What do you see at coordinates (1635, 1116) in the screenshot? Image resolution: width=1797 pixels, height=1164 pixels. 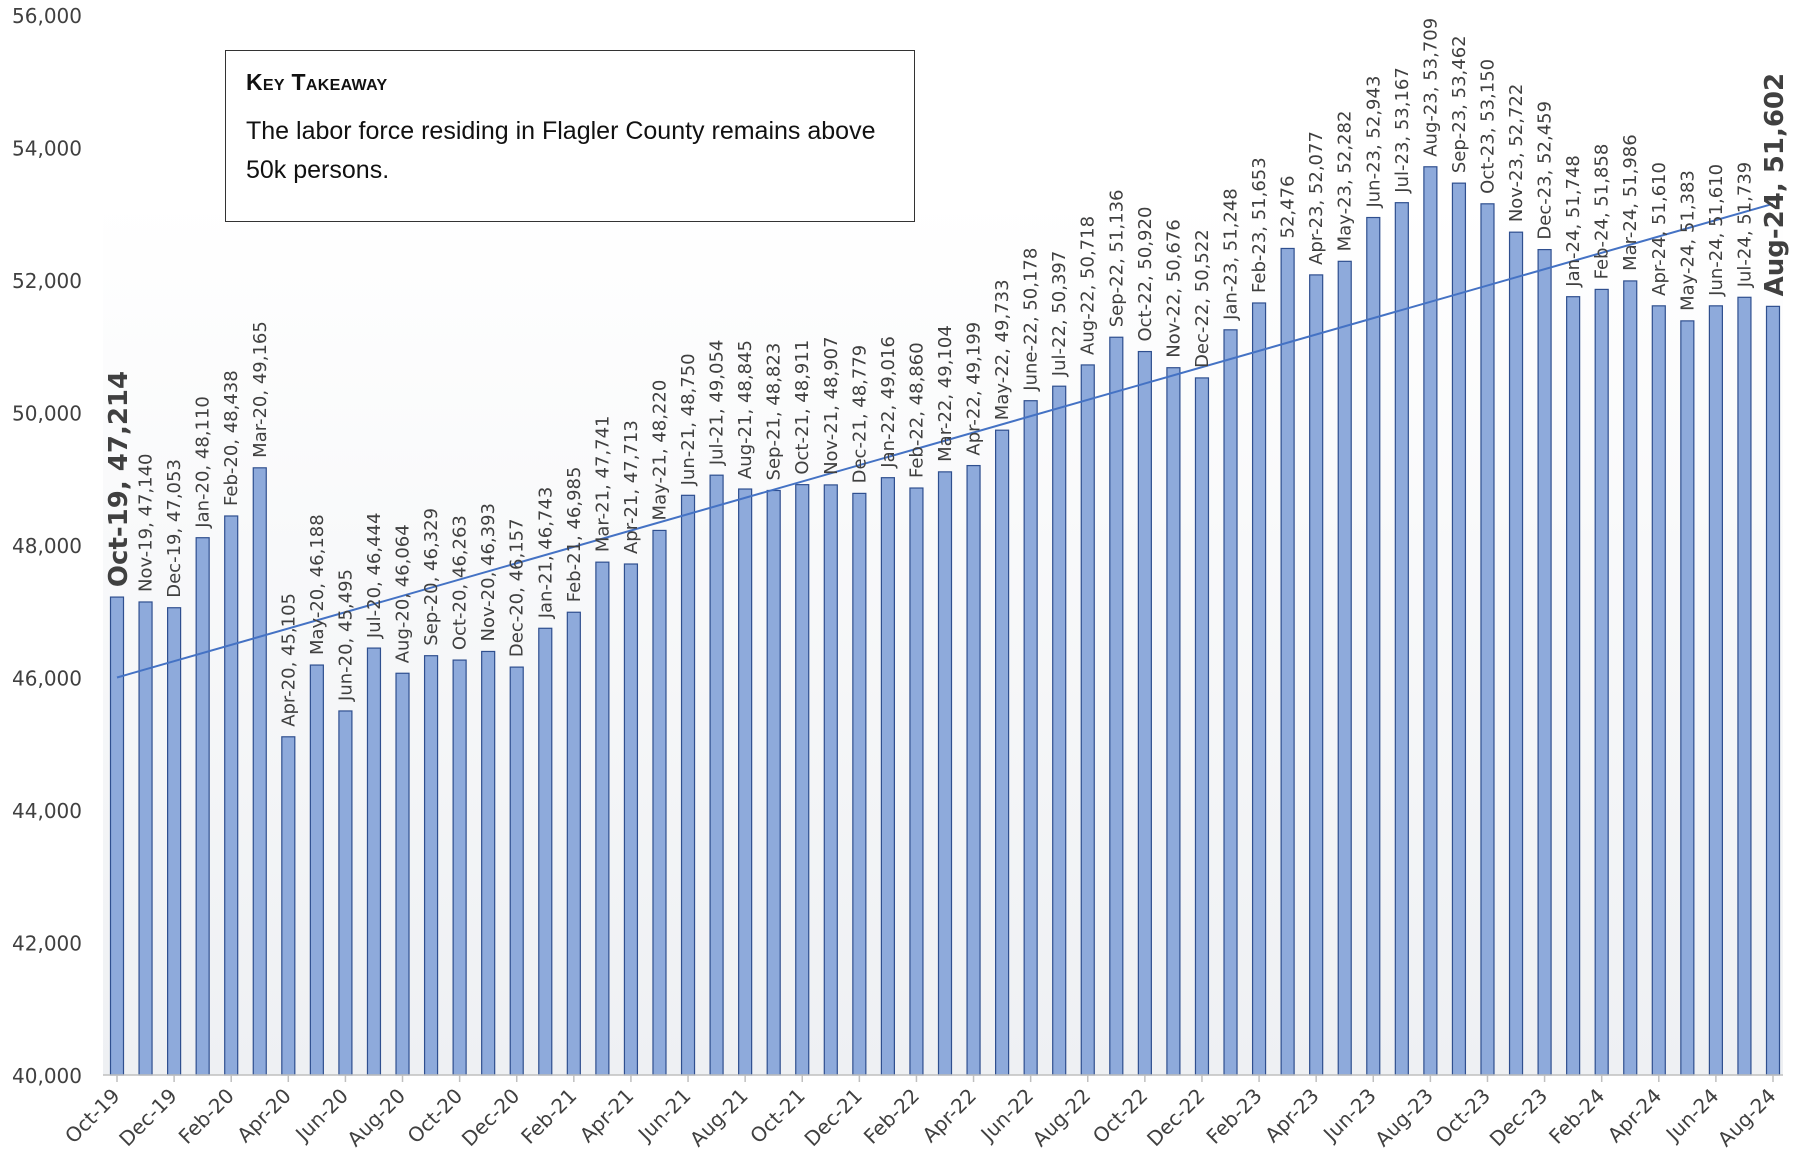 I see `x-tick-label: Apr-24` at bounding box center [1635, 1116].